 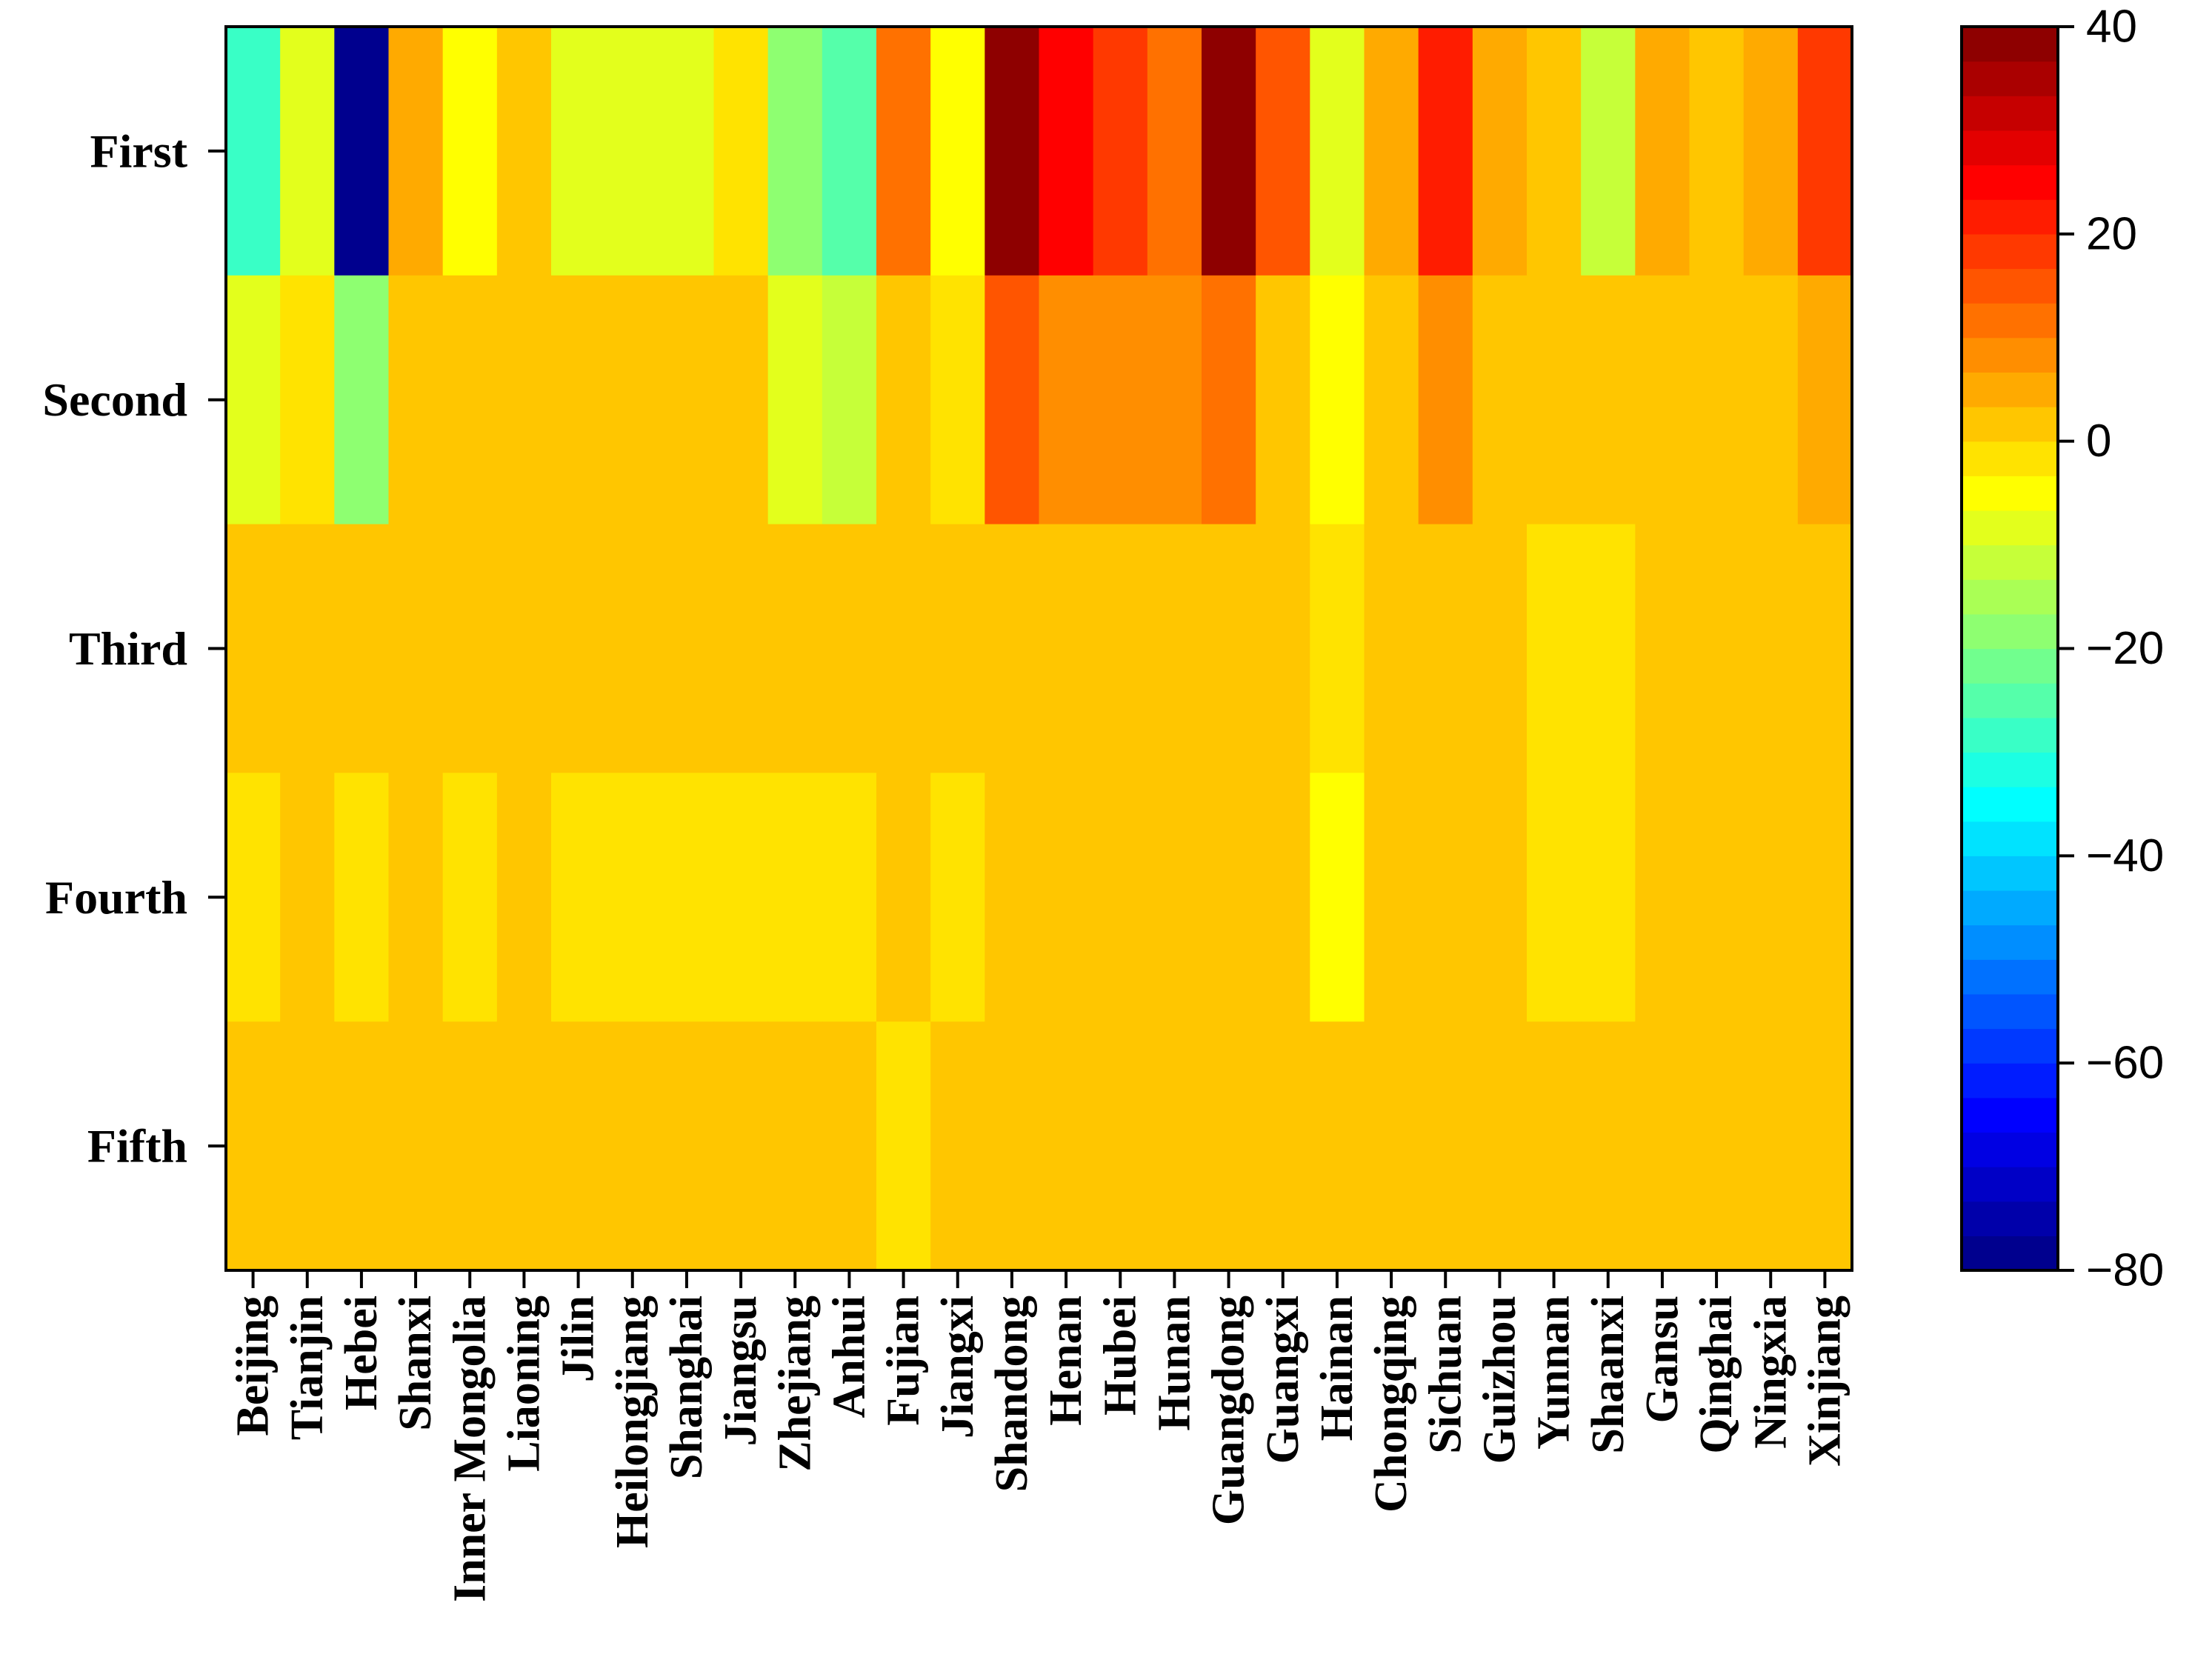 I want to click on column-label: Henan, so click(x=1066, y=1361).